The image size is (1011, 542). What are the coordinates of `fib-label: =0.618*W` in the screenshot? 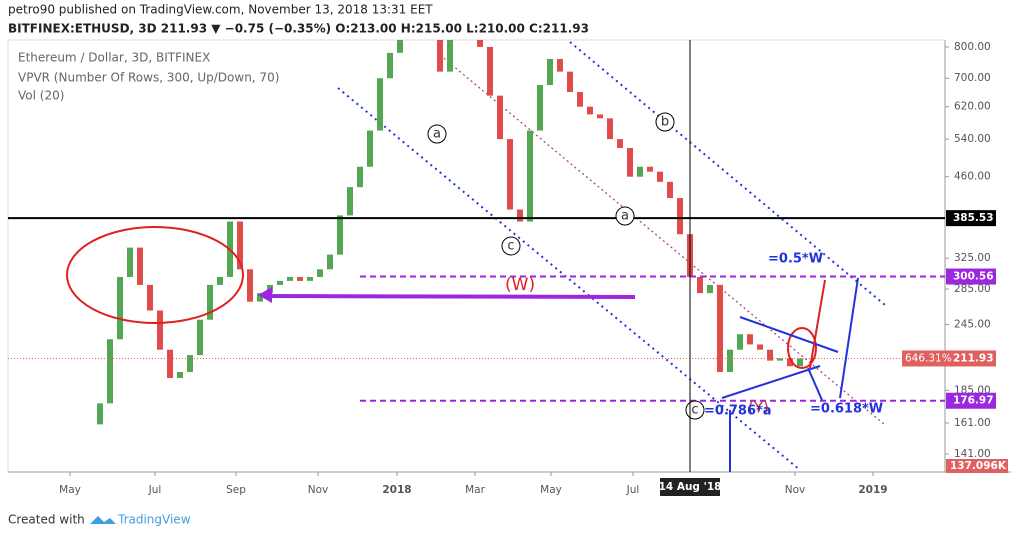 It's located at (846, 409).